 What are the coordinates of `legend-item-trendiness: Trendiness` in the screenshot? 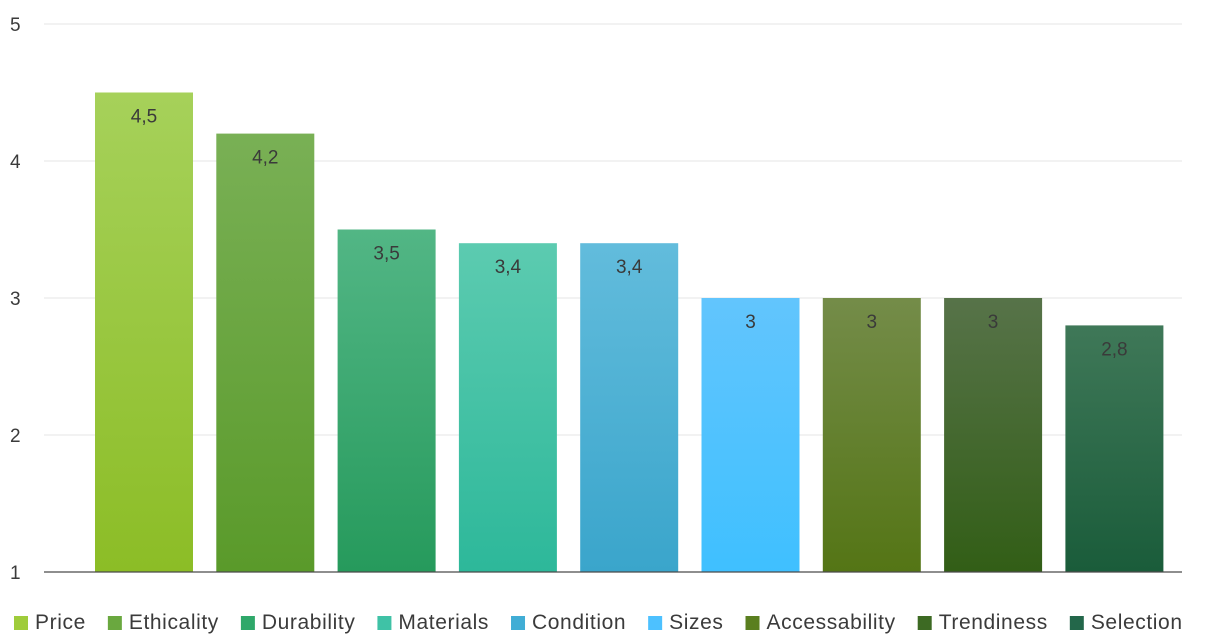 It's located at (982, 622).